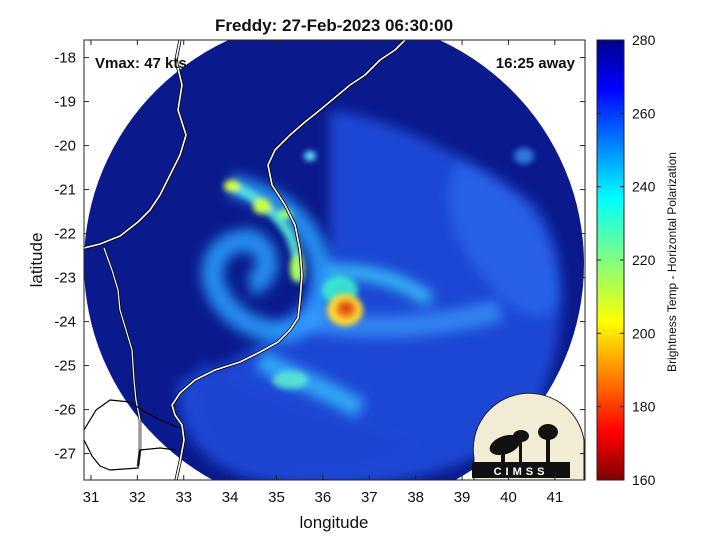 Image resolution: width=720 pixels, height=540 pixels. What do you see at coordinates (65, 322) in the screenshot?
I see `y-tick-label: -24` at bounding box center [65, 322].